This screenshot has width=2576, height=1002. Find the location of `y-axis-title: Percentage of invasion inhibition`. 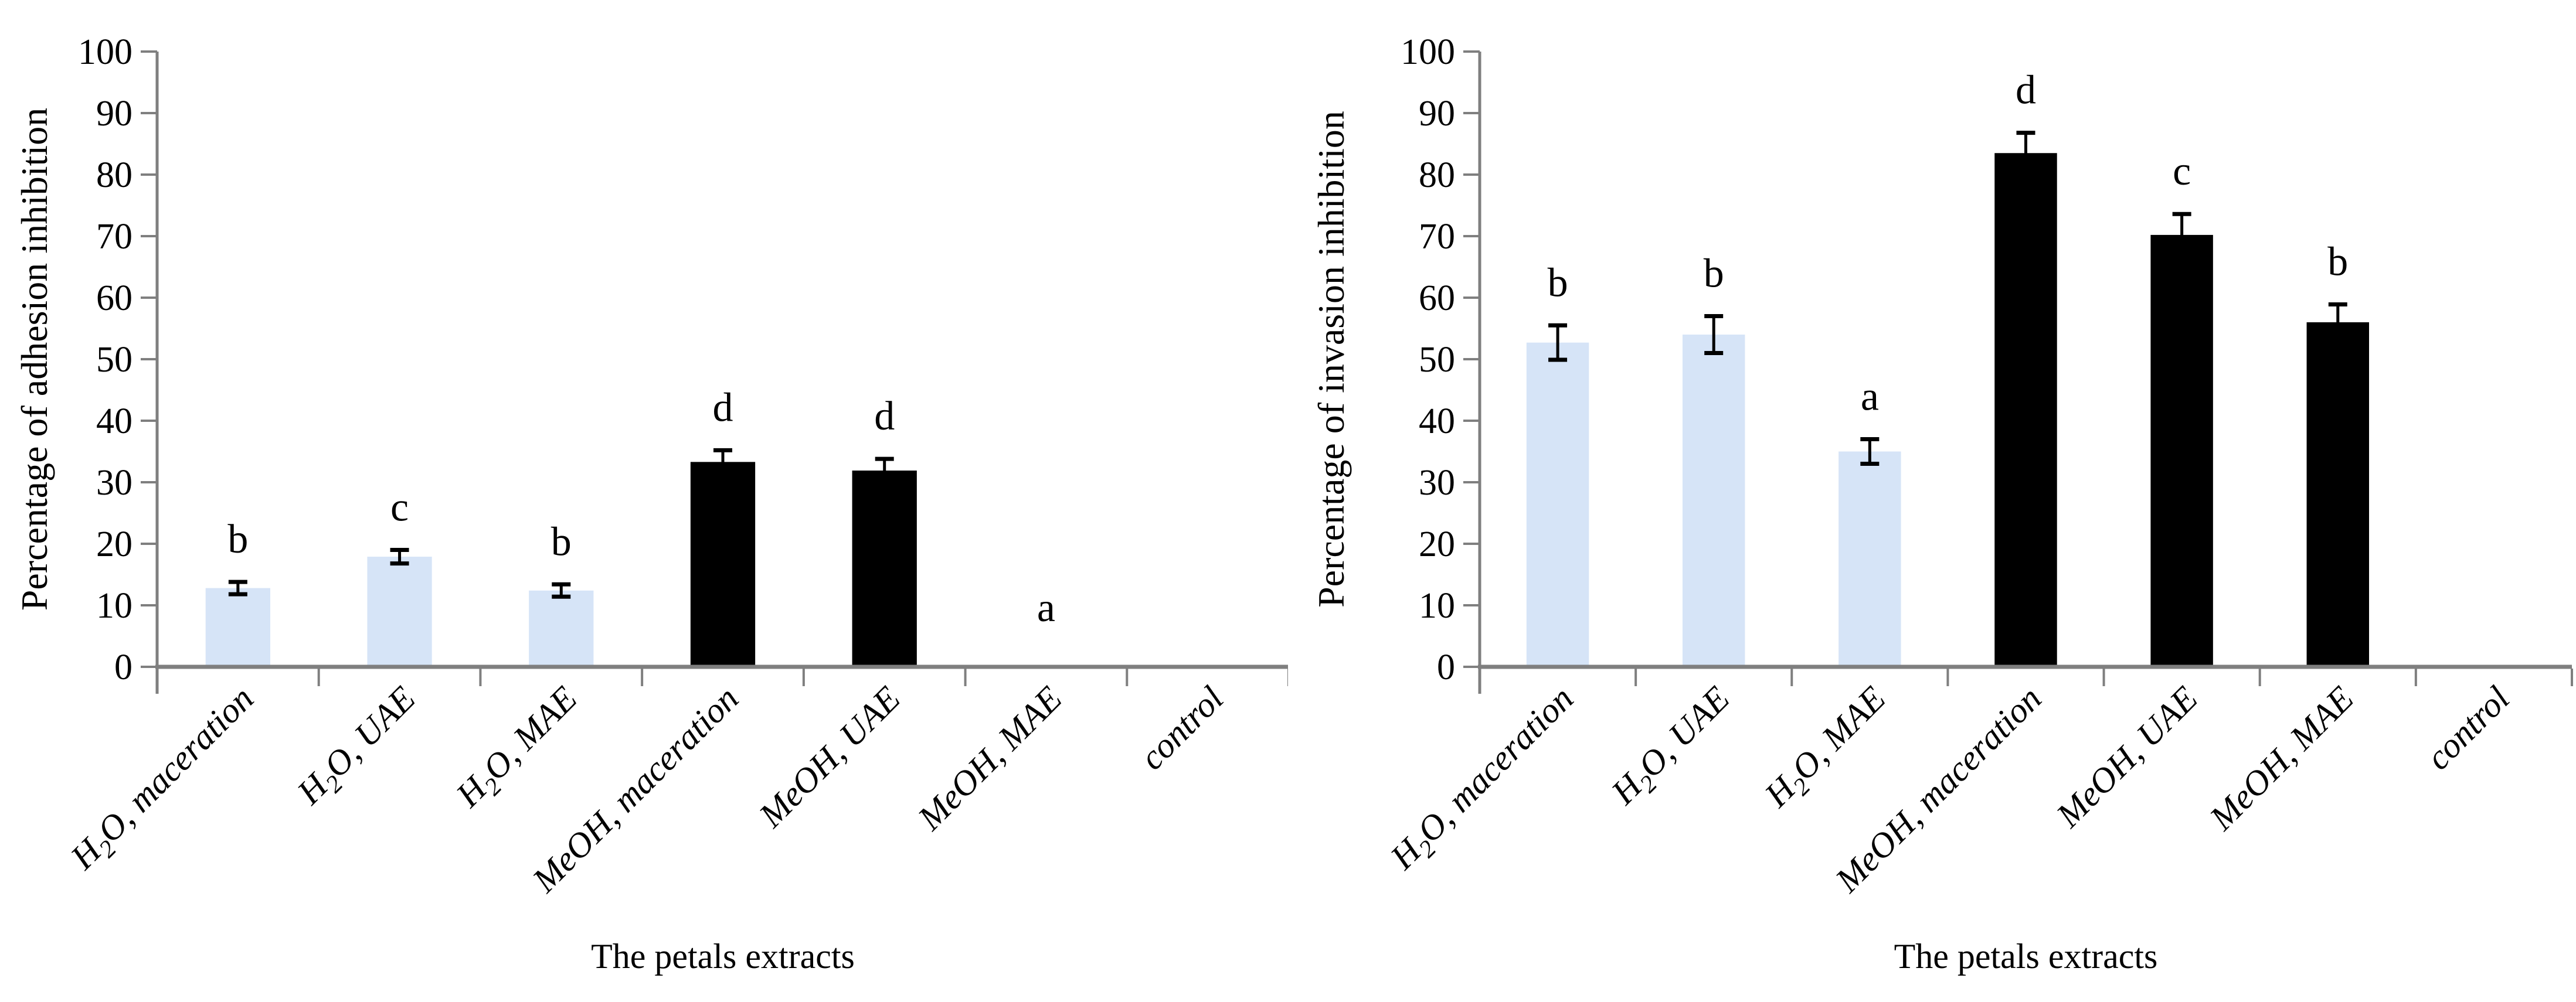

y-axis-title: Percentage of invasion inhibition is located at coordinates (1331, 360).